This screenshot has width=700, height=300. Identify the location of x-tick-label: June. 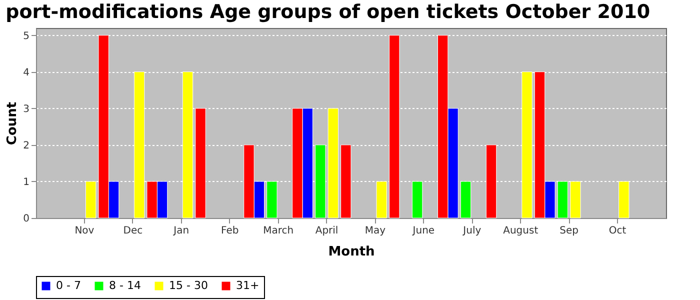
(423, 231).